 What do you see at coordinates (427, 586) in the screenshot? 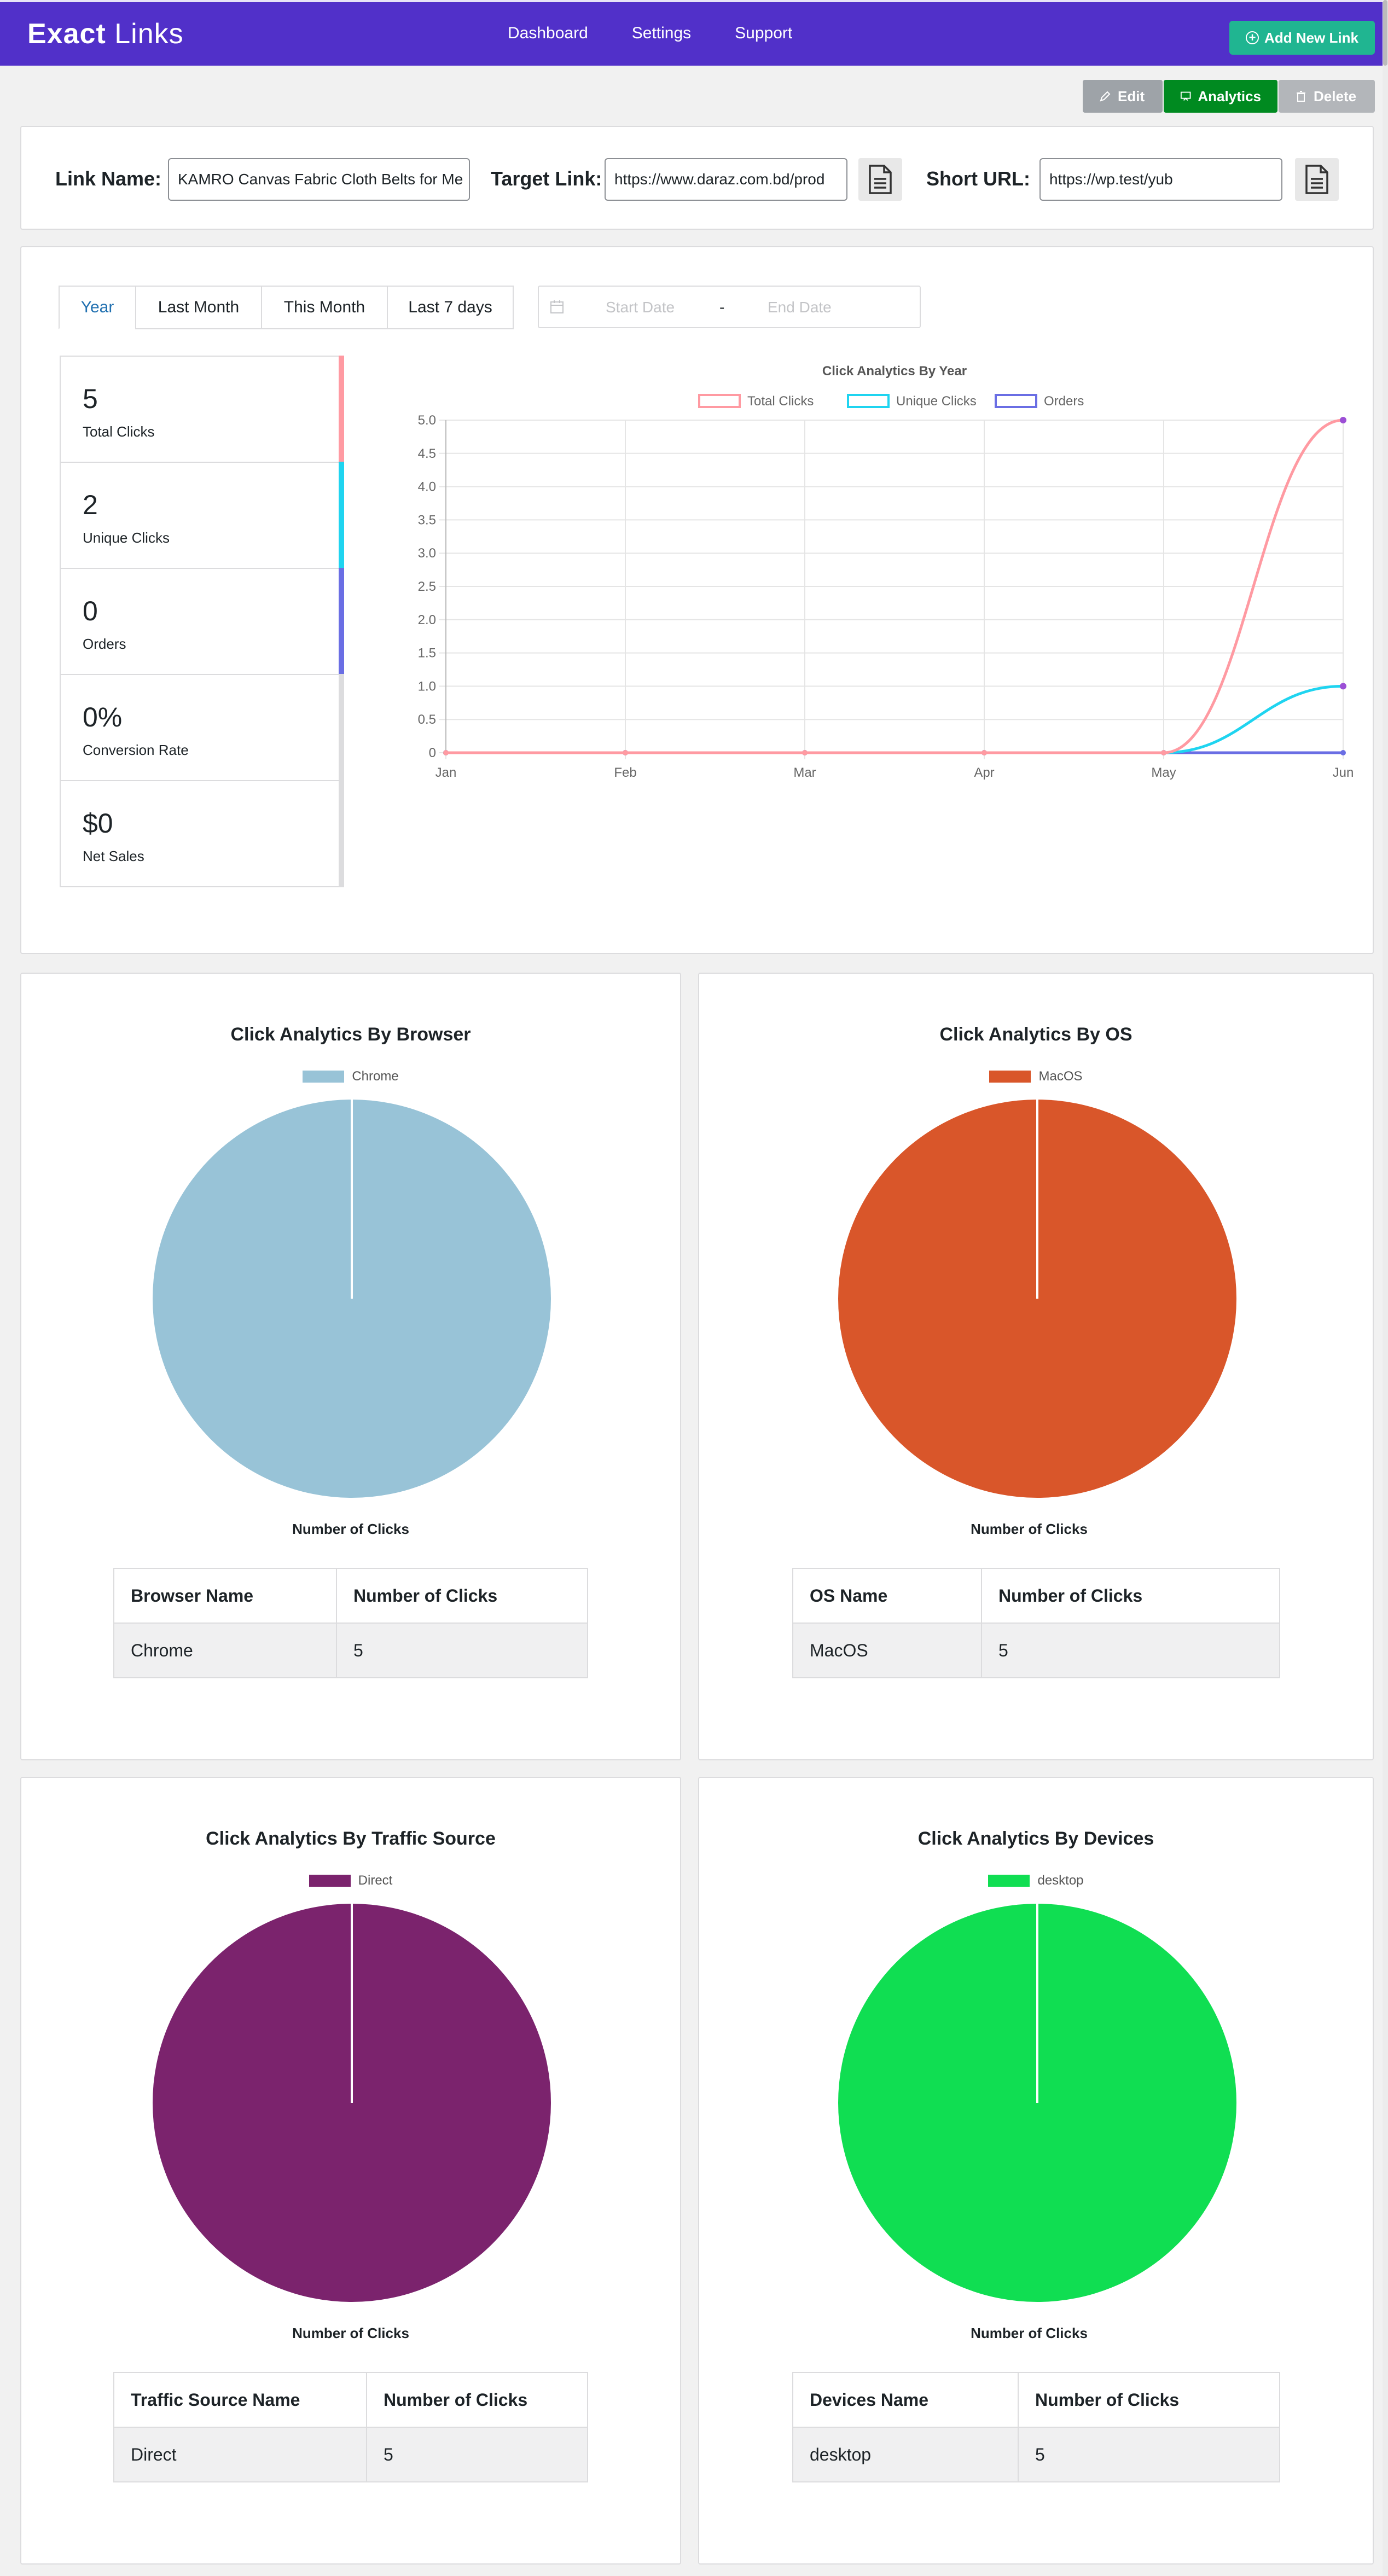
I see `y-tick-label: 2.5` at bounding box center [427, 586].